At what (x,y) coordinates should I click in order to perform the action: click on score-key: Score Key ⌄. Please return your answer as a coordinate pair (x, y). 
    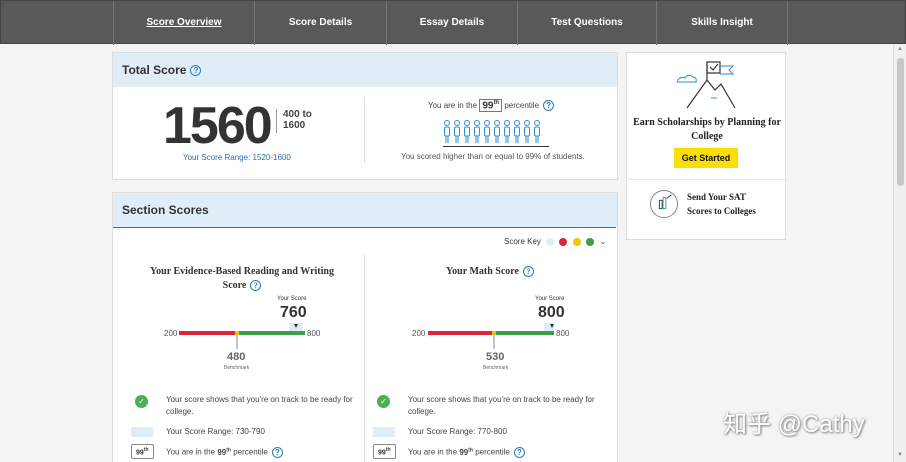
    Looking at the image, I should click on (555, 241).